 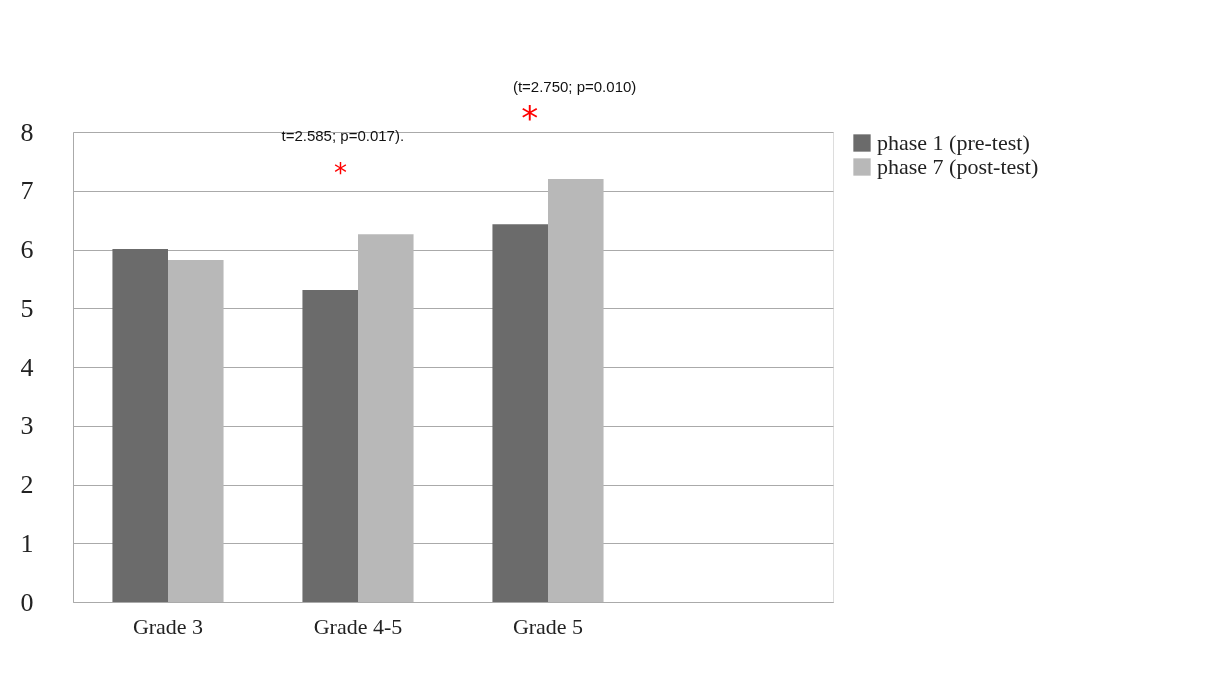 What do you see at coordinates (548, 626) in the screenshot?
I see `x-tick-label: Grade 5` at bounding box center [548, 626].